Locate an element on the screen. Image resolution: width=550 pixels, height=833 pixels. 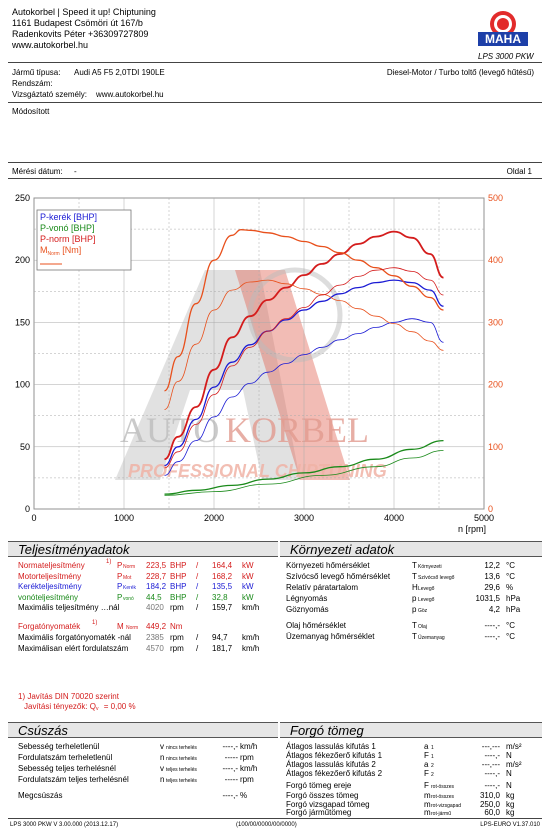
mass-symbol-sub: 2 is located at coordinates (432, 775).